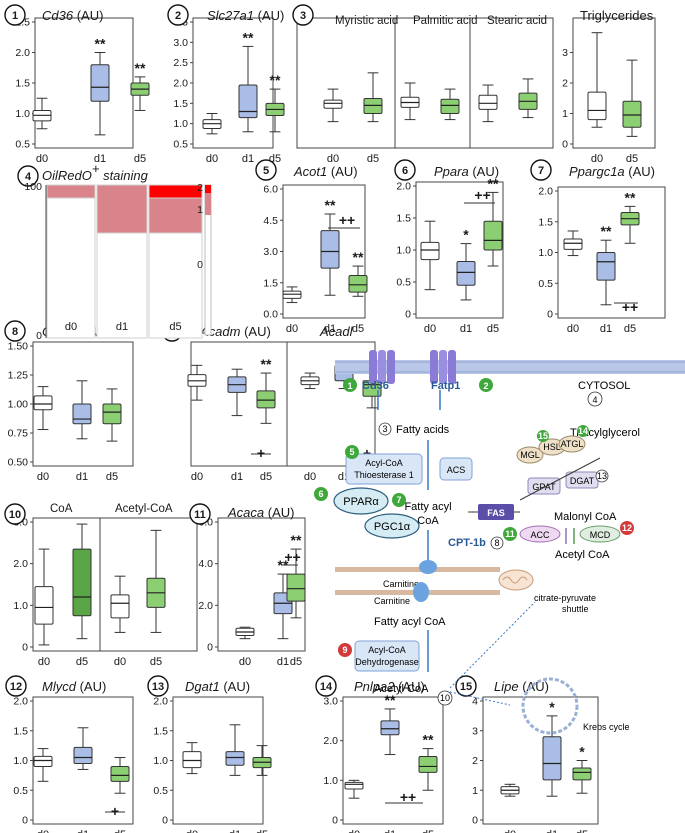 The image size is (685, 833). I want to click on chart-p14-ytick-label: 2.0, so click(330, 741).